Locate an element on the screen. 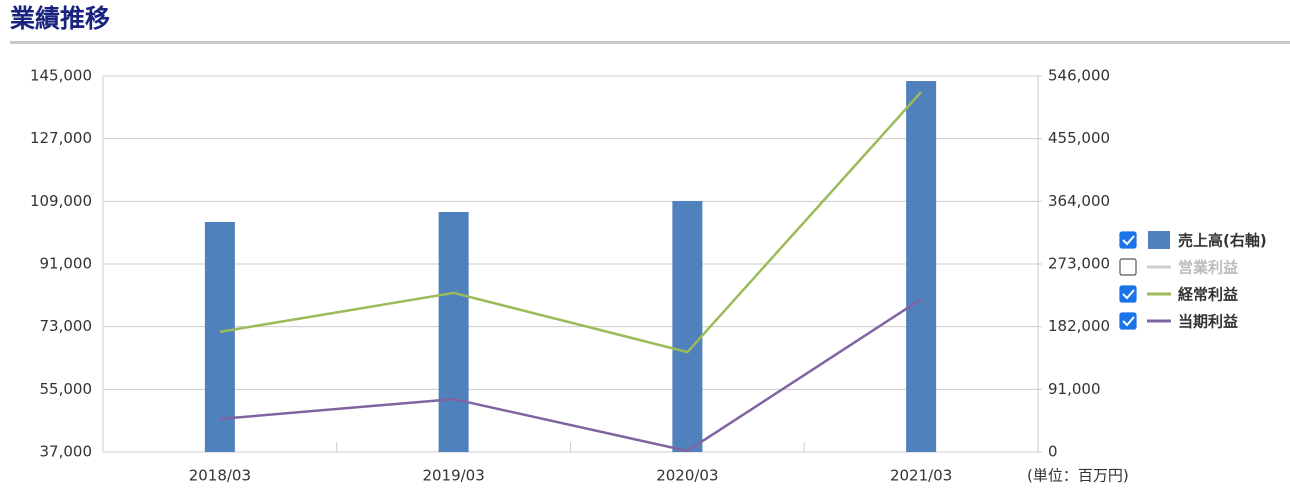 The width and height of the screenshot is (1290, 503). legend-label: 営業利益 is located at coordinates (1208, 268).